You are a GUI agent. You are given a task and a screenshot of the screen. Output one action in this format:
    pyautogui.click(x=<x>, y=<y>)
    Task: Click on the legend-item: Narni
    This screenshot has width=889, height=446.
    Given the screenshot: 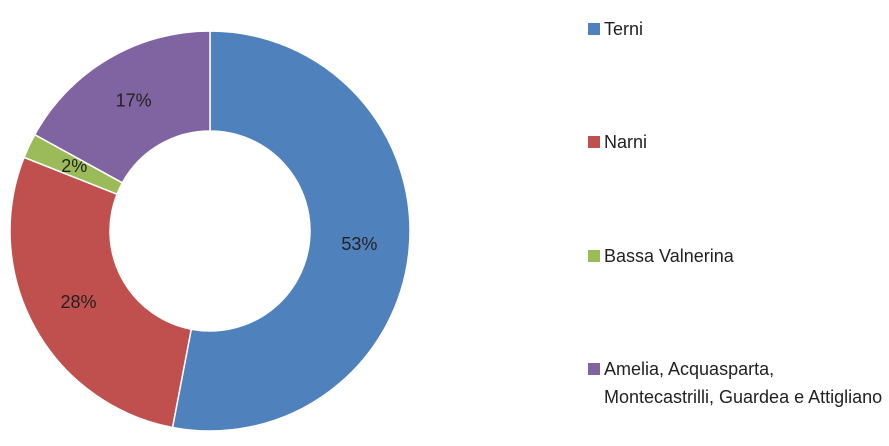 What is the action you would take?
    pyautogui.click(x=735, y=142)
    